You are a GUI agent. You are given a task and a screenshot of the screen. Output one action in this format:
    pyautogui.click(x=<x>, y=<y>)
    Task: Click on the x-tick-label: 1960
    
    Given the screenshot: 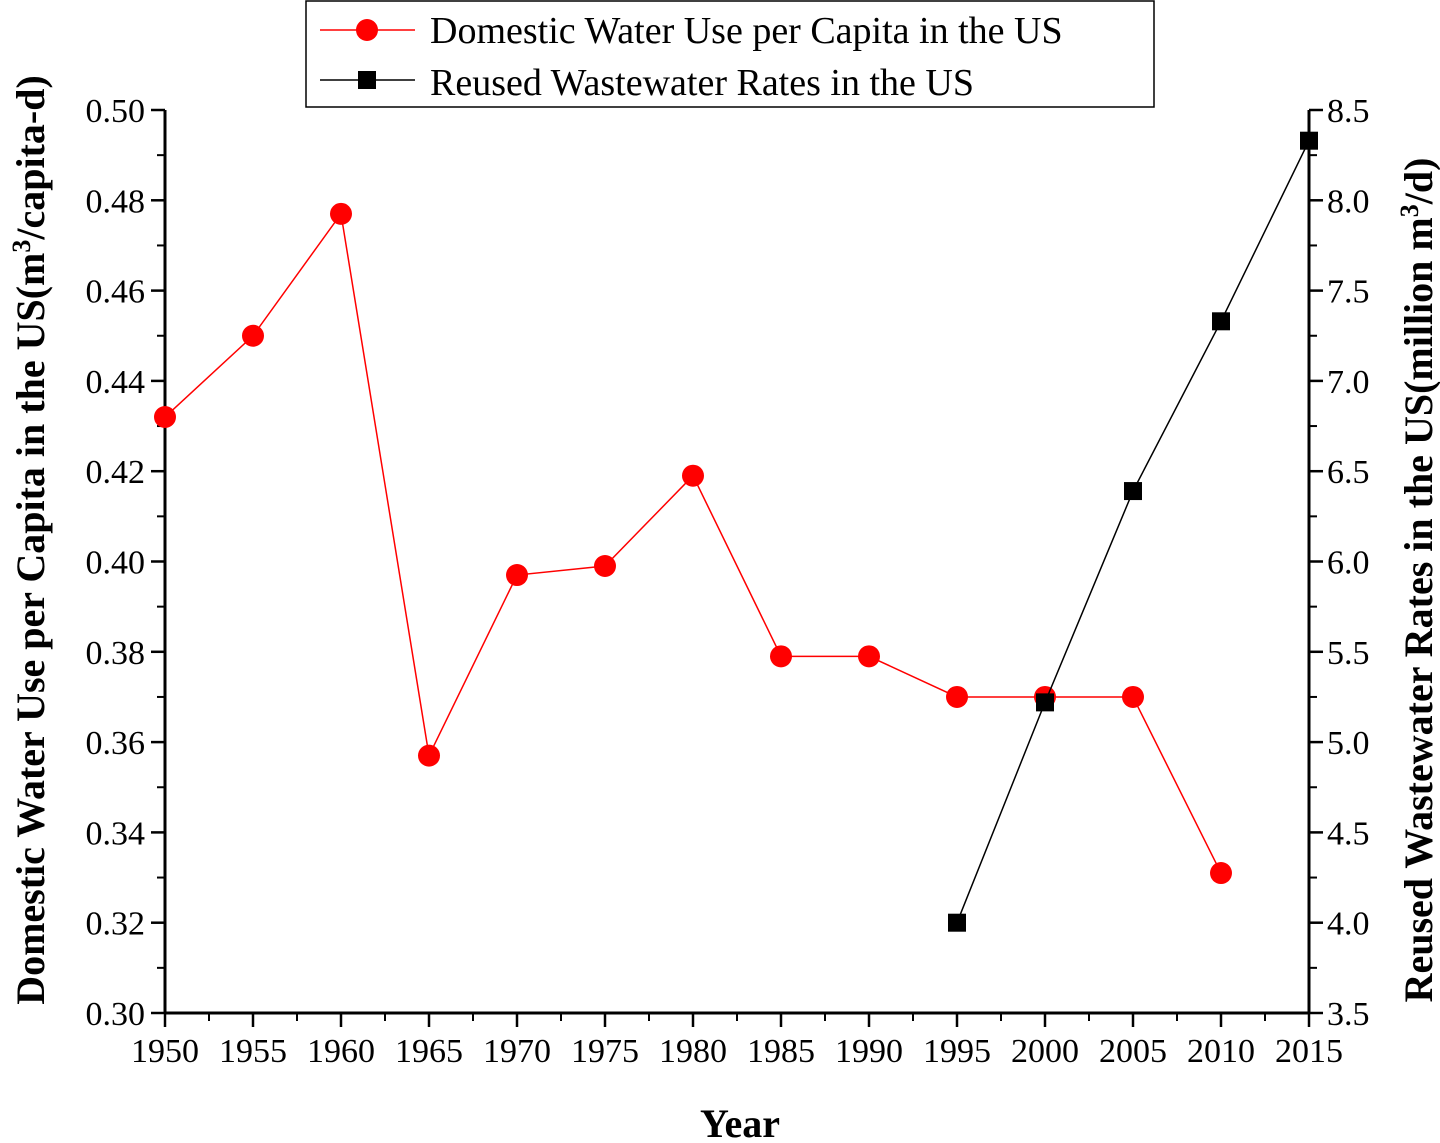 What is the action you would take?
    pyautogui.click(x=341, y=1051)
    